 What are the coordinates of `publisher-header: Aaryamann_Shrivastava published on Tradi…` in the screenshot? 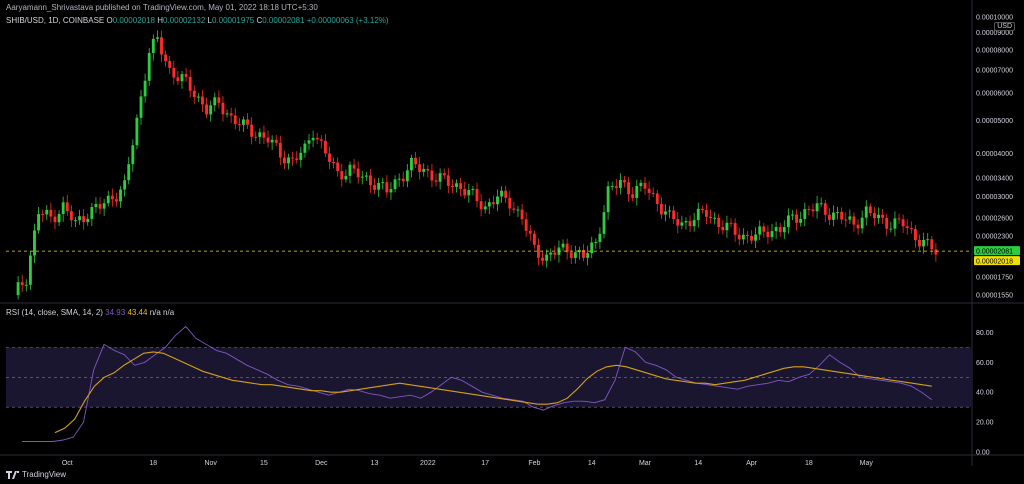 It's located at (162, 7).